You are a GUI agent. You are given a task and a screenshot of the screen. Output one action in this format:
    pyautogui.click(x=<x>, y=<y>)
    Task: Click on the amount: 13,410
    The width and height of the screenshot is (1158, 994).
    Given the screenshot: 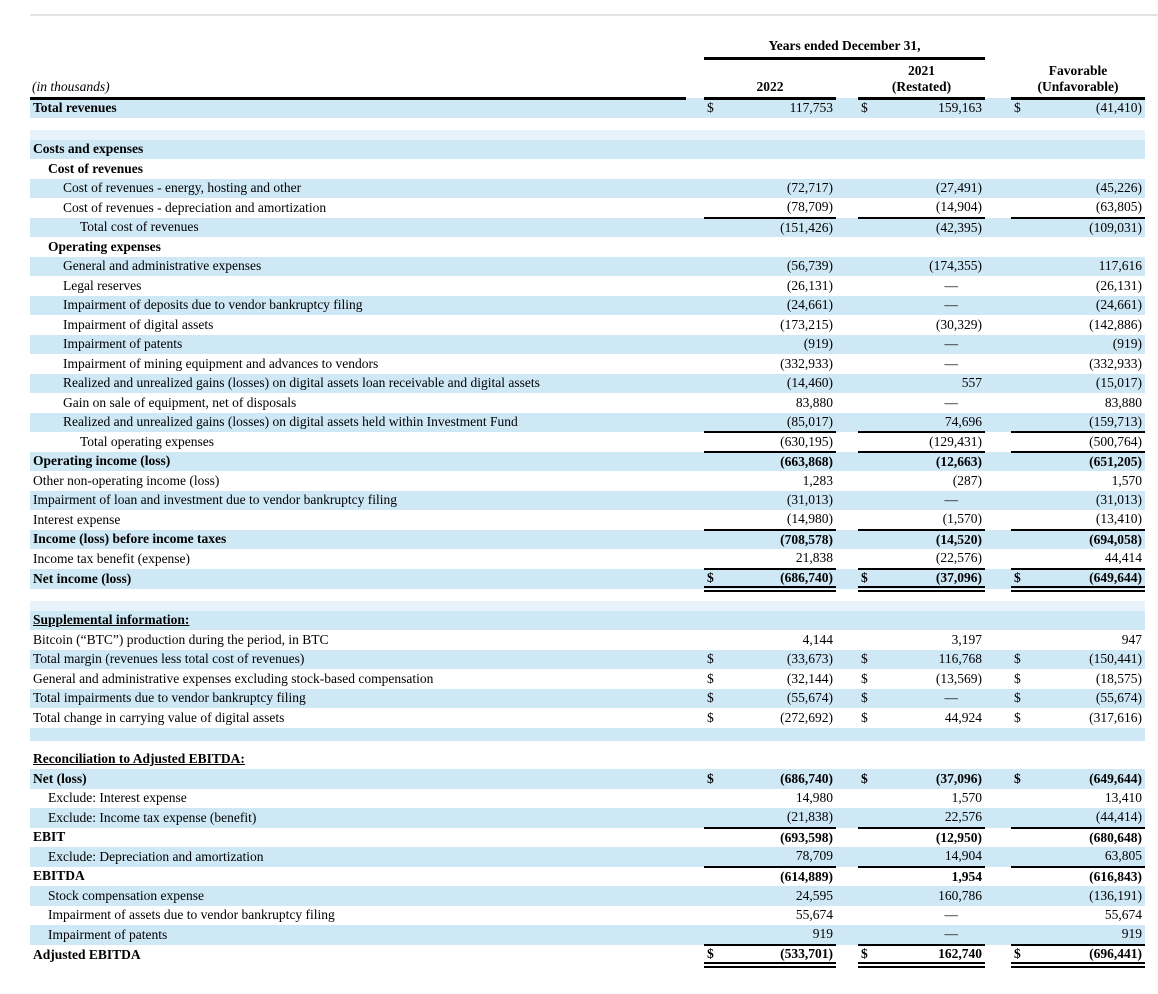 What is the action you would take?
    pyautogui.click(x=1123, y=798)
    